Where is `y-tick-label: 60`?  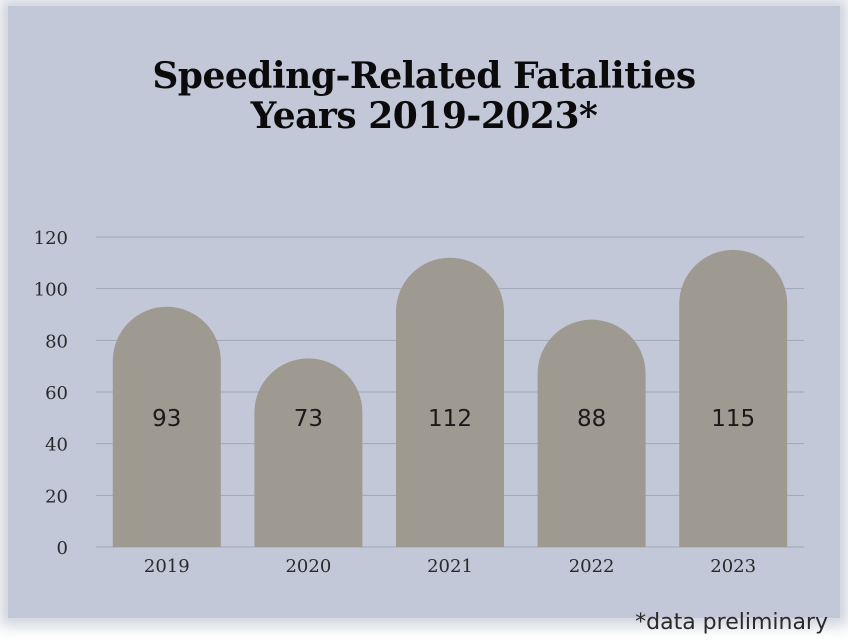
y-tick-label: 60 is located at coordinates (56, 393).